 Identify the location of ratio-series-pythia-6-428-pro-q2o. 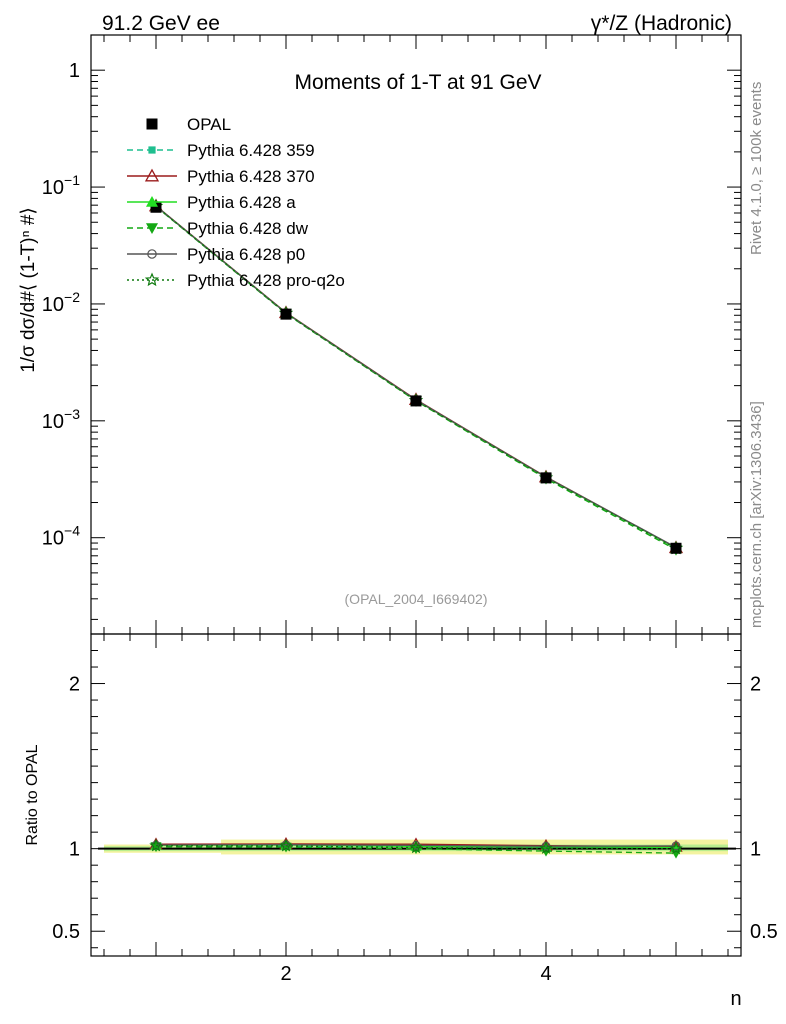
(416, 846).